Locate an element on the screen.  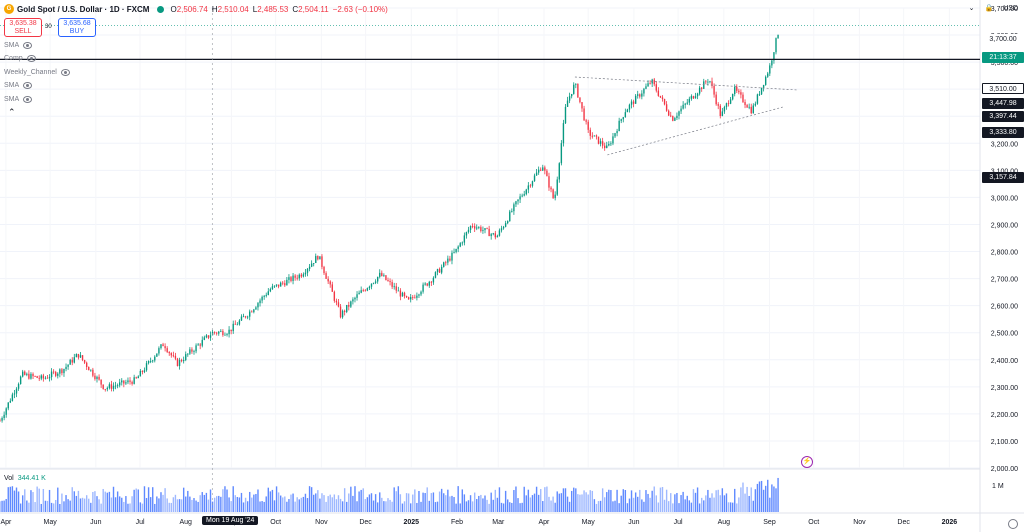
lightning-icon: ⚡ is located at coordinates (807, 462).